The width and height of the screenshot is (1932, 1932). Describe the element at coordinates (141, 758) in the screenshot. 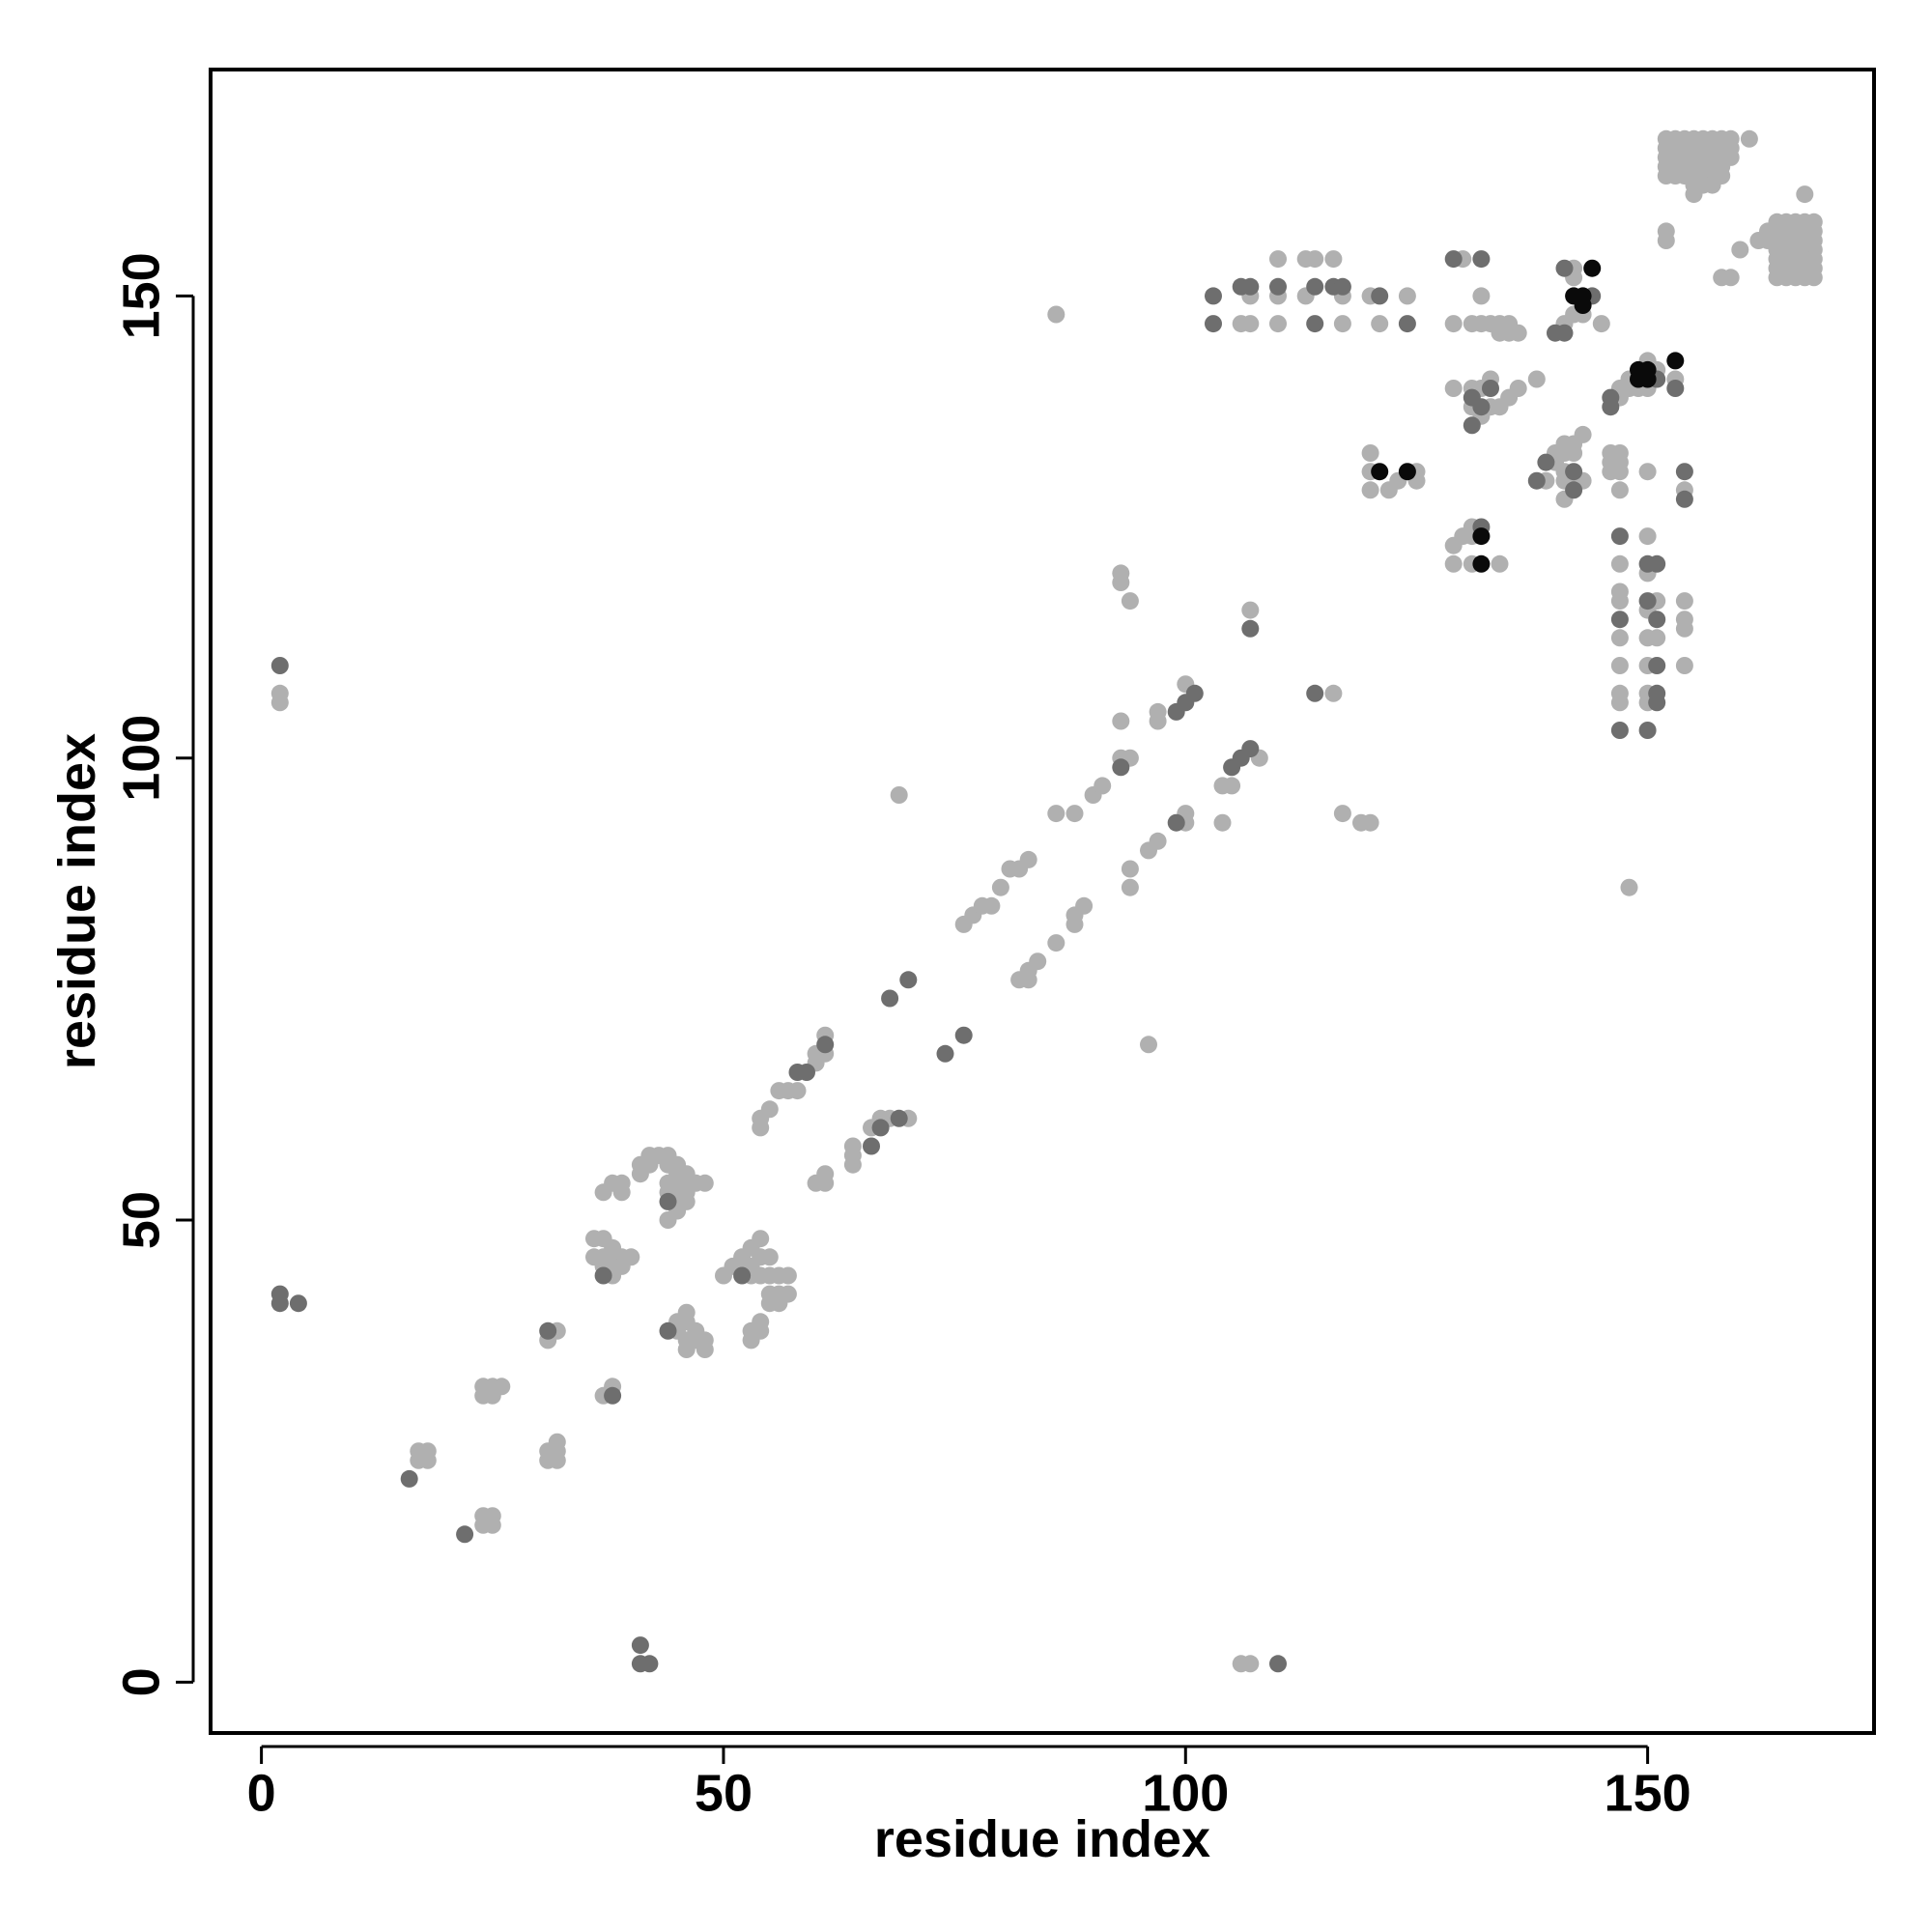

I see `y-tick-label: 100` at that location.